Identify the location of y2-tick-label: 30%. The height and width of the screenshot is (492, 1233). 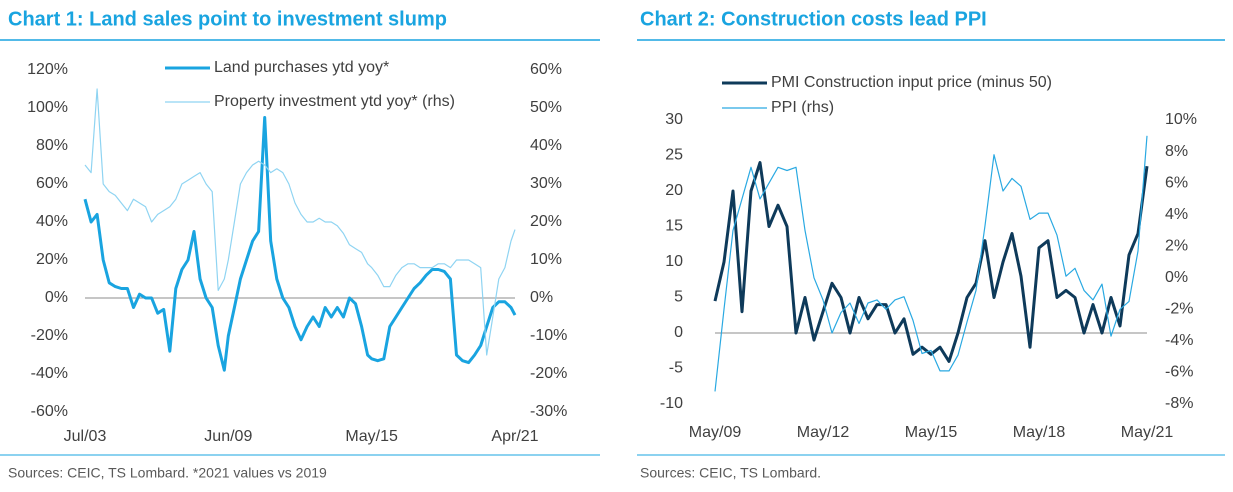
(546, 183).